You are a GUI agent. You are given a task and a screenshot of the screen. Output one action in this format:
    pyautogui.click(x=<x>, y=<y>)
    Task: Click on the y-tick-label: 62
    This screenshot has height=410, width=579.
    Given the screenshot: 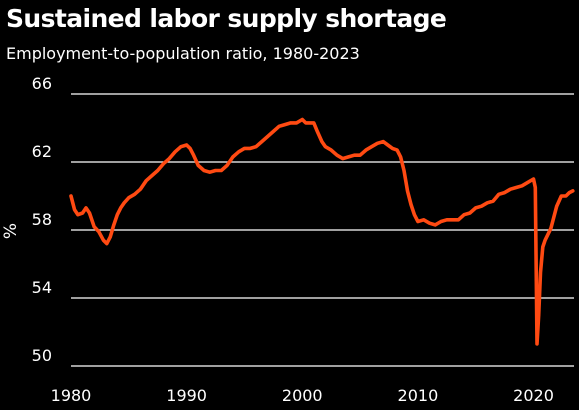 What is the action you would take?
    pyautogui.click(x=42, y=151)
    